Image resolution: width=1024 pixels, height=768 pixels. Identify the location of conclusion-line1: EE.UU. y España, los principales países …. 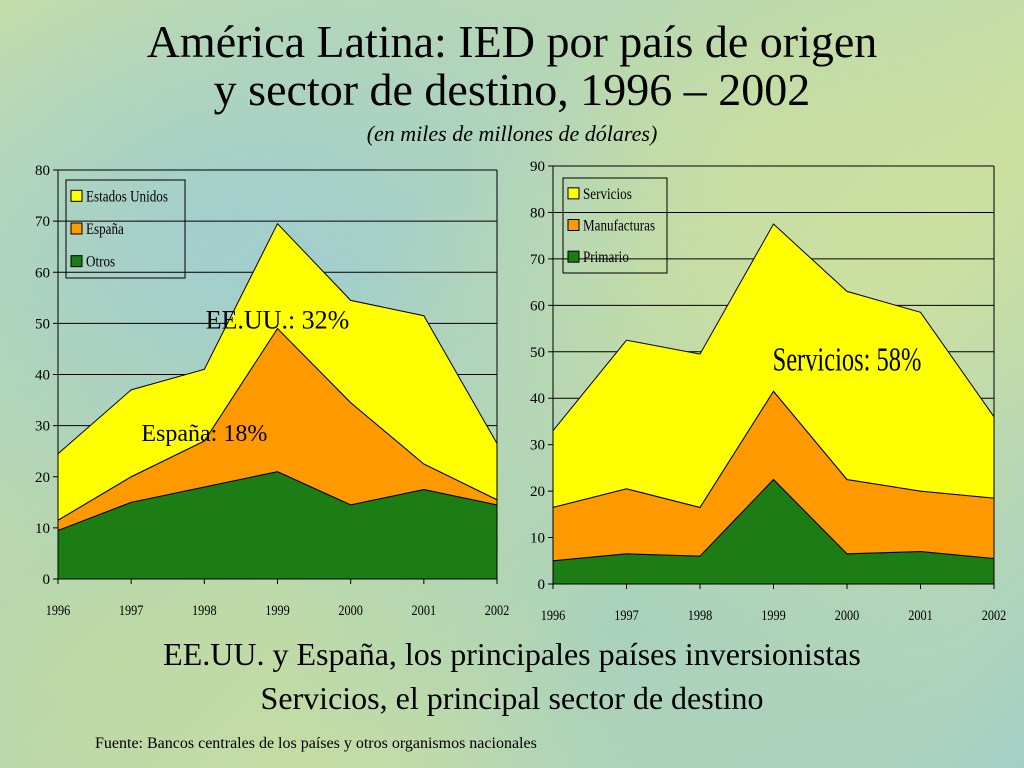
(512, 654).